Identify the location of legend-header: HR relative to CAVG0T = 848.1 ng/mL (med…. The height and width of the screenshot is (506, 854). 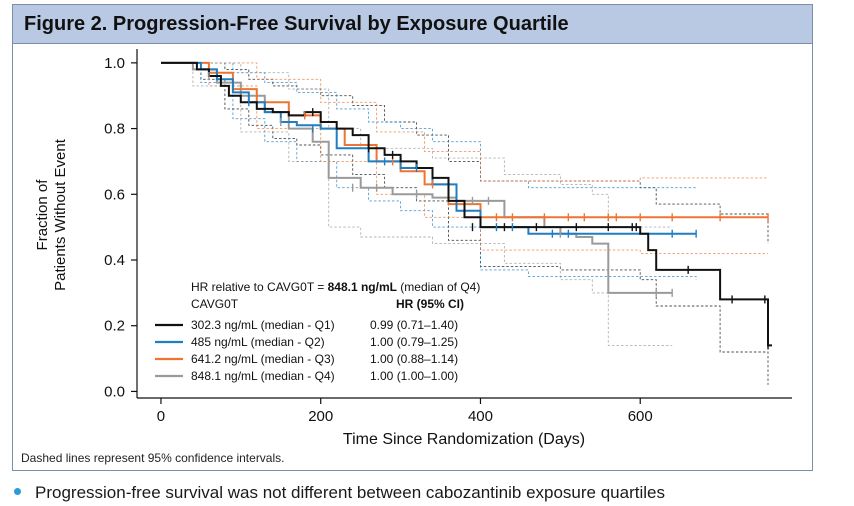
(335, 287).